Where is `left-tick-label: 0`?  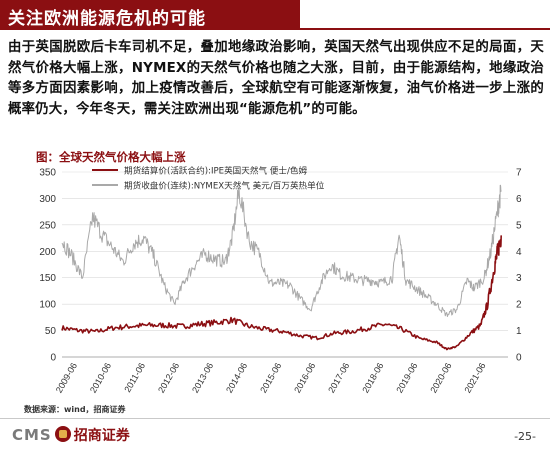 left-tick-label: 0 is located at coordinates (53, 358).